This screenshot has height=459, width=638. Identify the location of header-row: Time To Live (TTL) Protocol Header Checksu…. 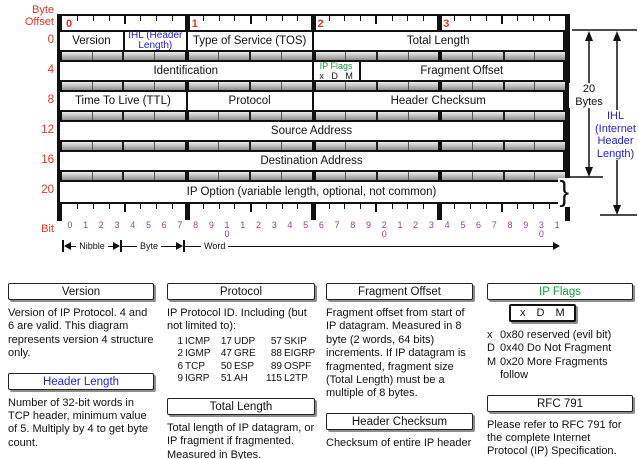
(311, 101).